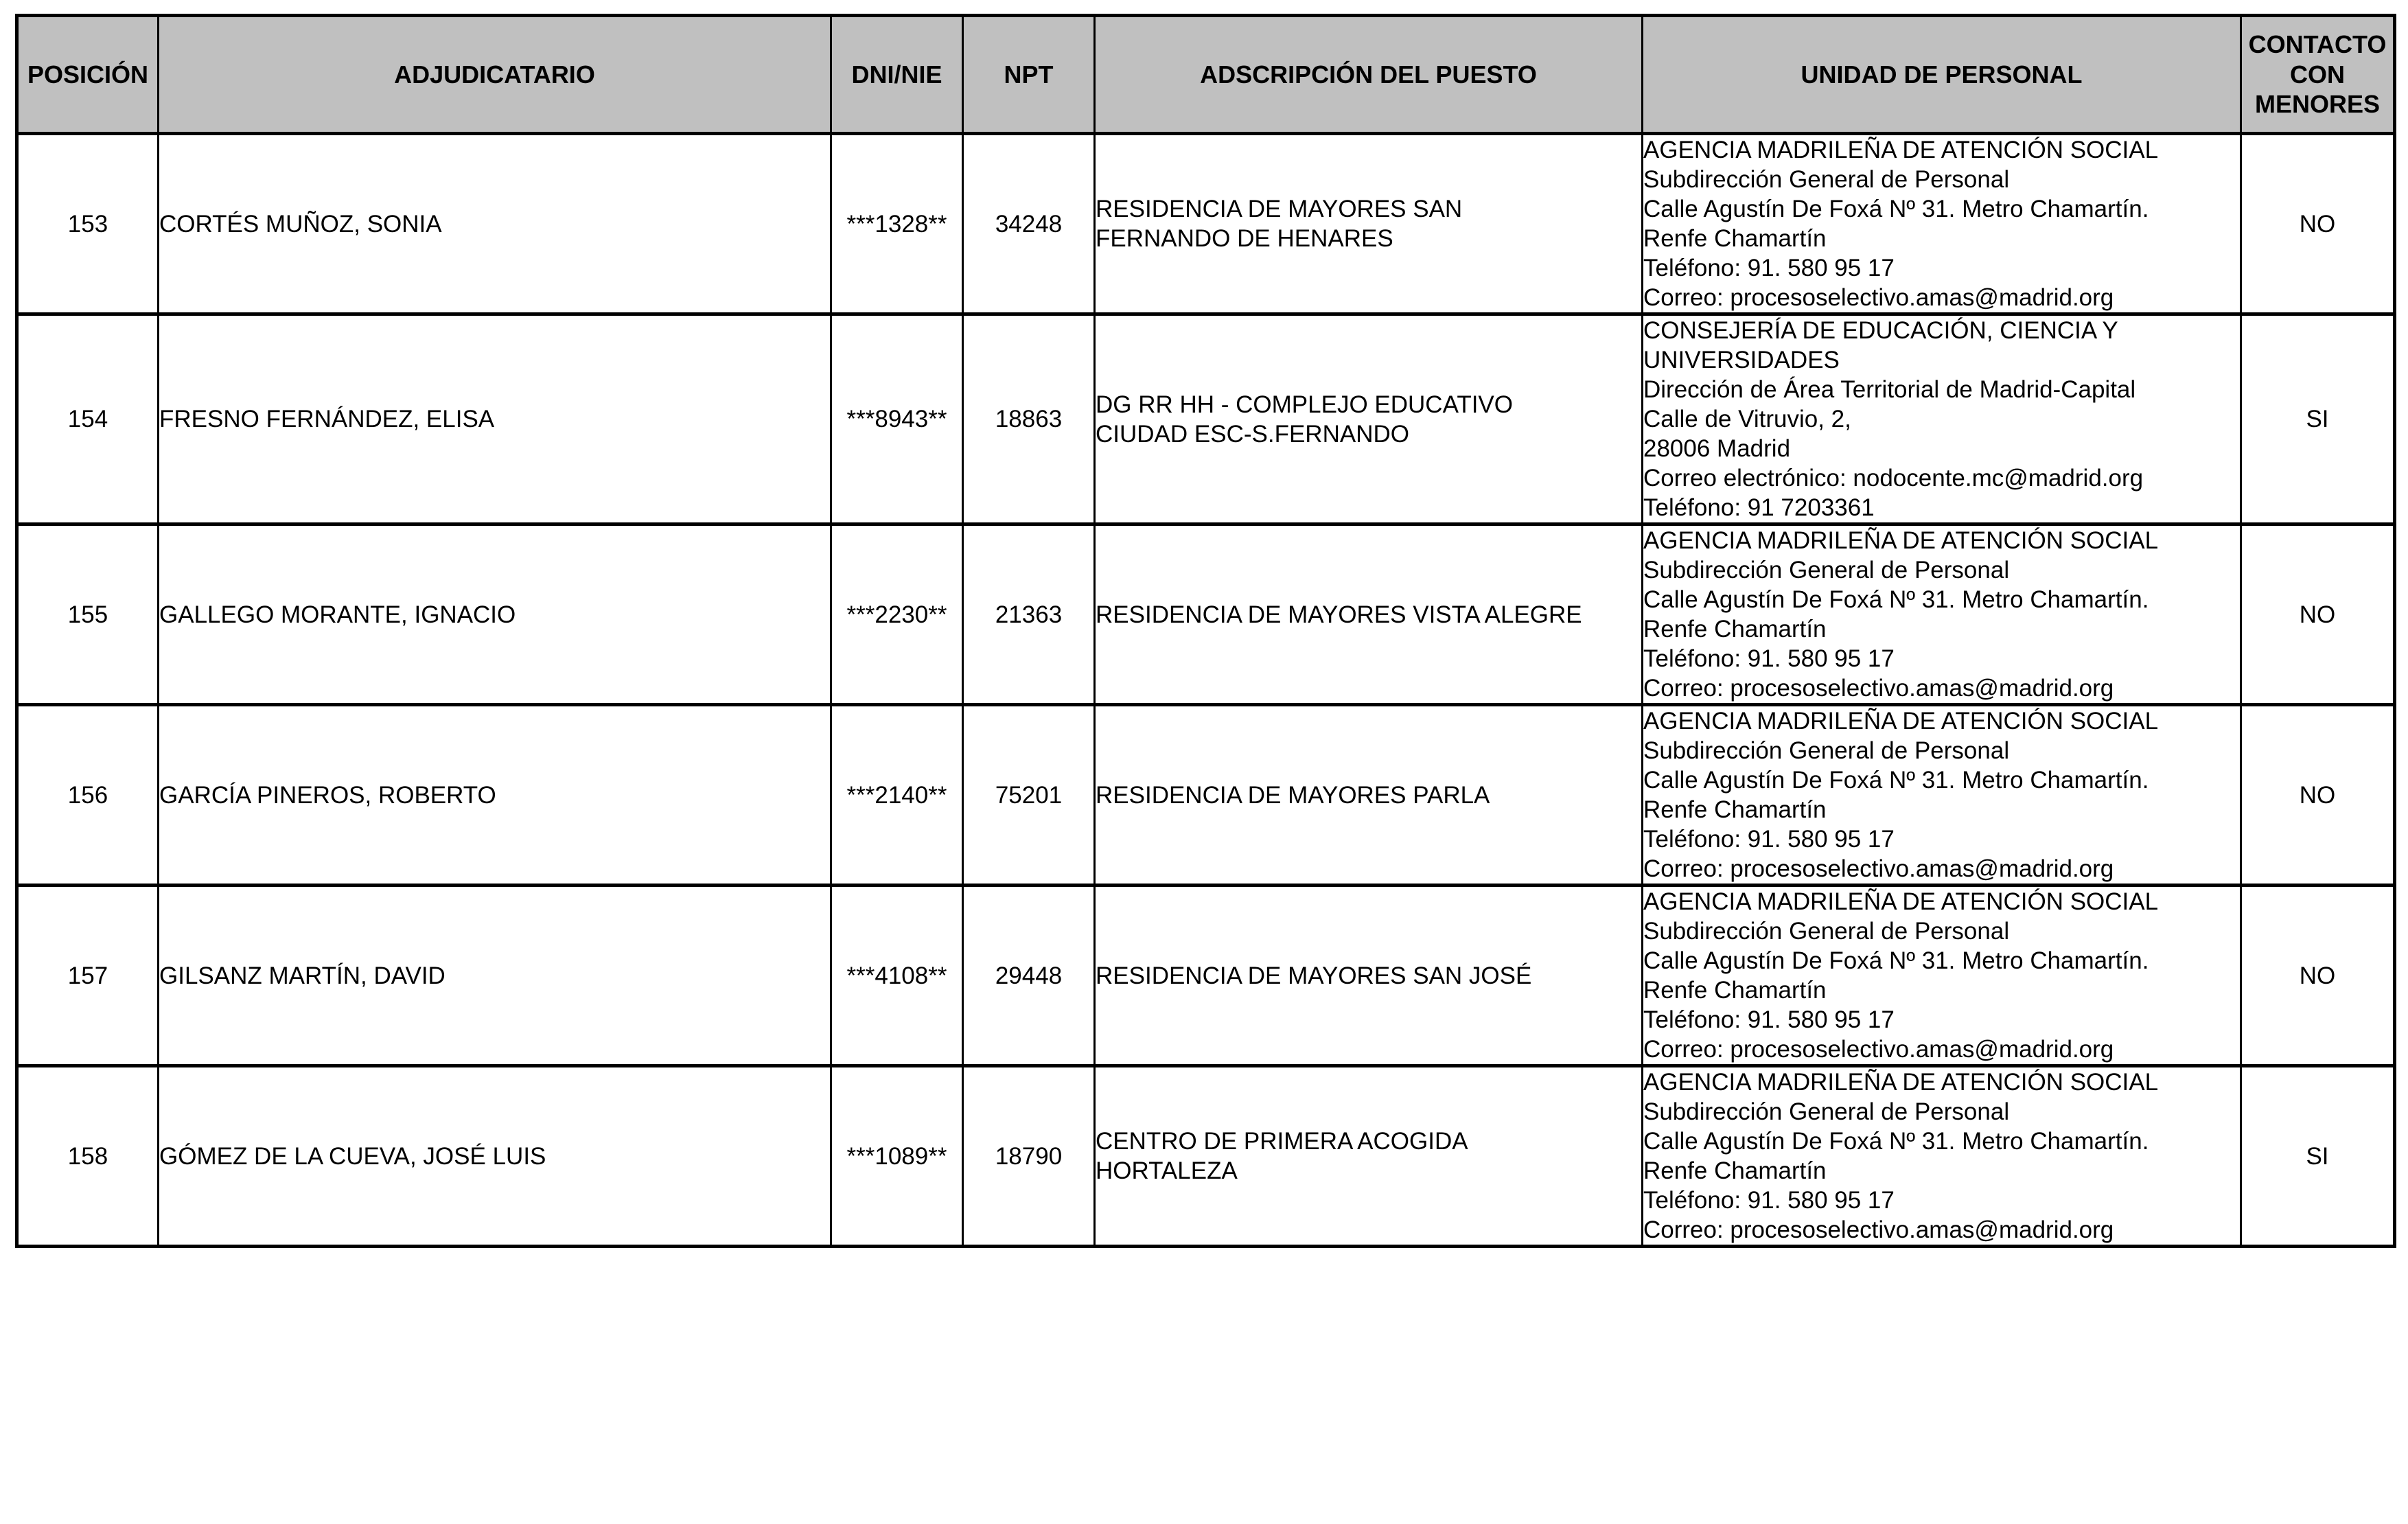  What do you see at coordinates (1029, 614) in the screenshot?
I see `cell-npt: 21363` at bounding box center [1029, 614].